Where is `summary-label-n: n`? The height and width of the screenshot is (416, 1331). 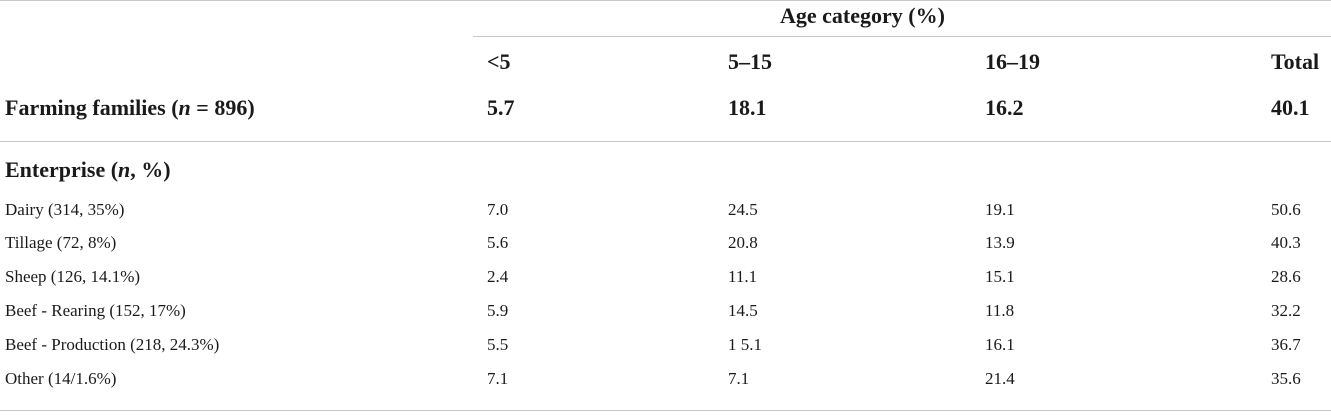
summary-label-n: n is located at coordinates (184, 107).